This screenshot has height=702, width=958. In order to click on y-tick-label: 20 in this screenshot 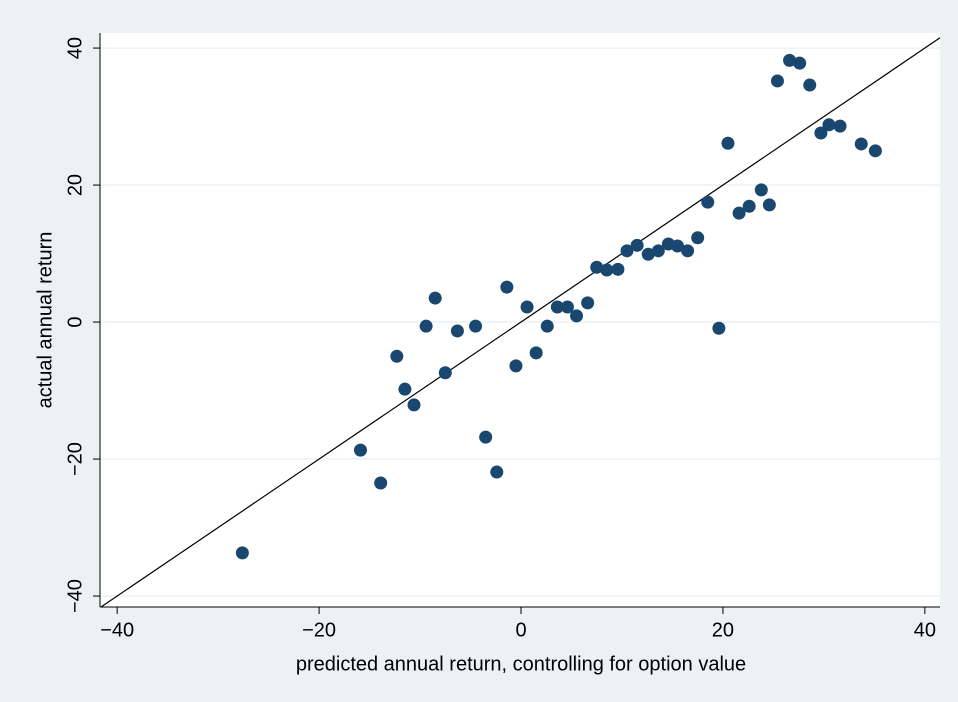, I will do `click(75, 185)`.